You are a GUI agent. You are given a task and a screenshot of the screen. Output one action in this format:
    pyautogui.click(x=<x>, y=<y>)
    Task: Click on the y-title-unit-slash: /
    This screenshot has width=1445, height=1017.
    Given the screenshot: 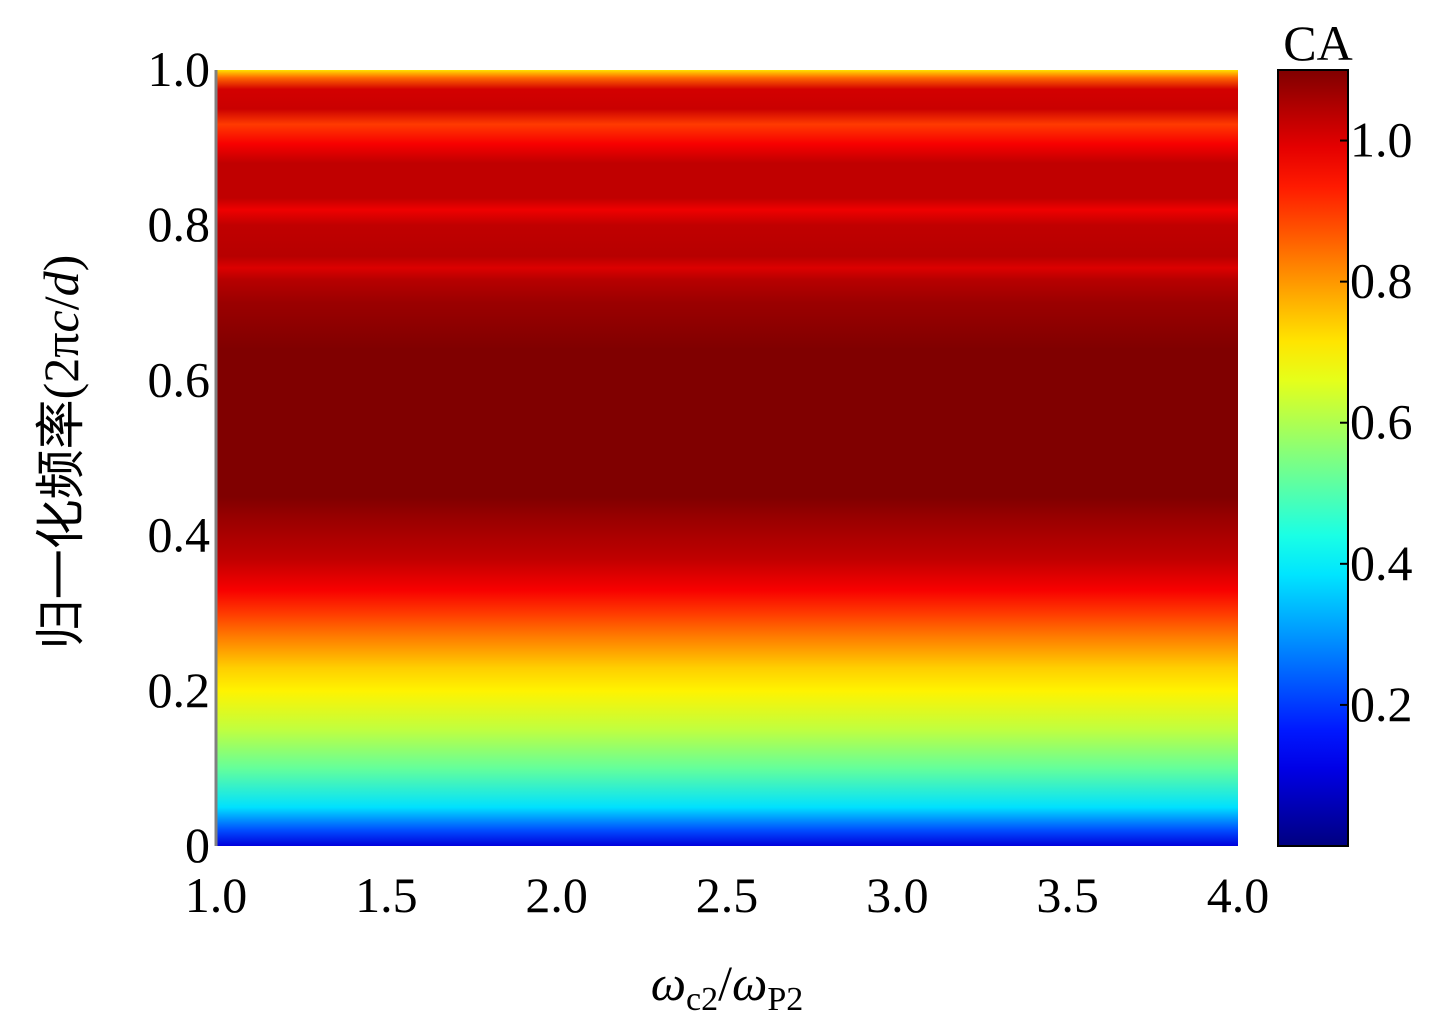 What is the action you would take?
    pyautogui.click(x=61, y=303)
    